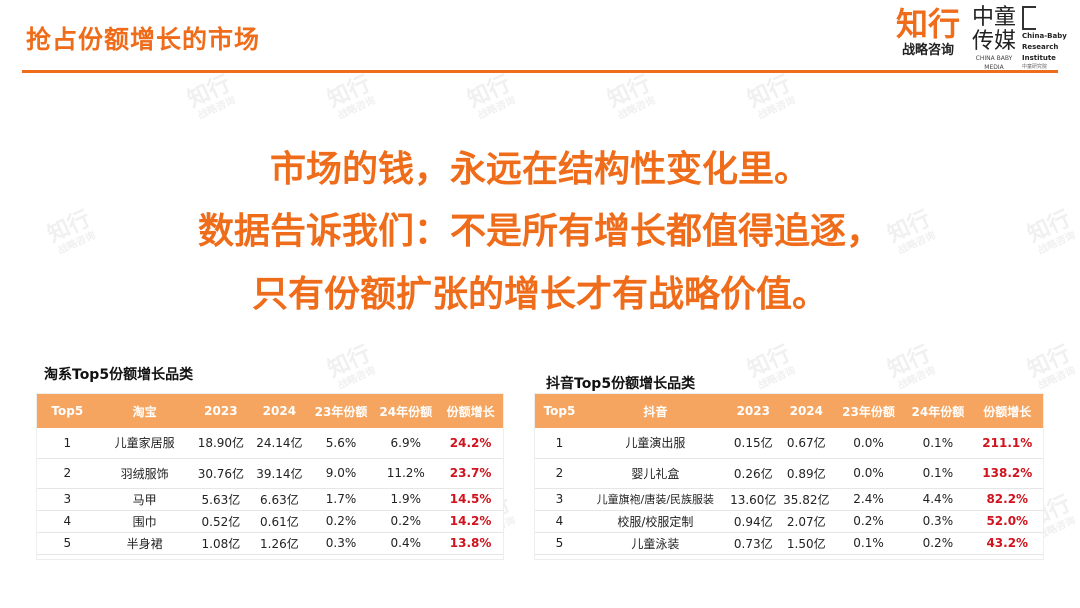 The image size is (1080, 608). What do you see at coordinates (1035, 67) in the screenshot?
I see `cbri-logo-cn: 中童研究院` at bounding box center [1035, 67].